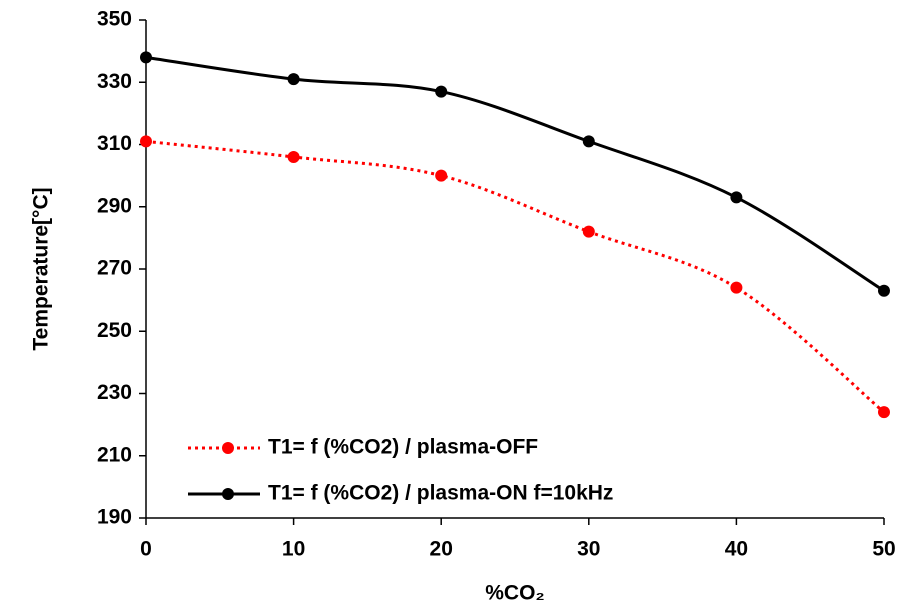 The width and height of the screenshot is (910, 607). What do you see at coordinates (883, 549) in the screenshot?
I see `x-tick-label: 50` at bounding box center [883, 549].